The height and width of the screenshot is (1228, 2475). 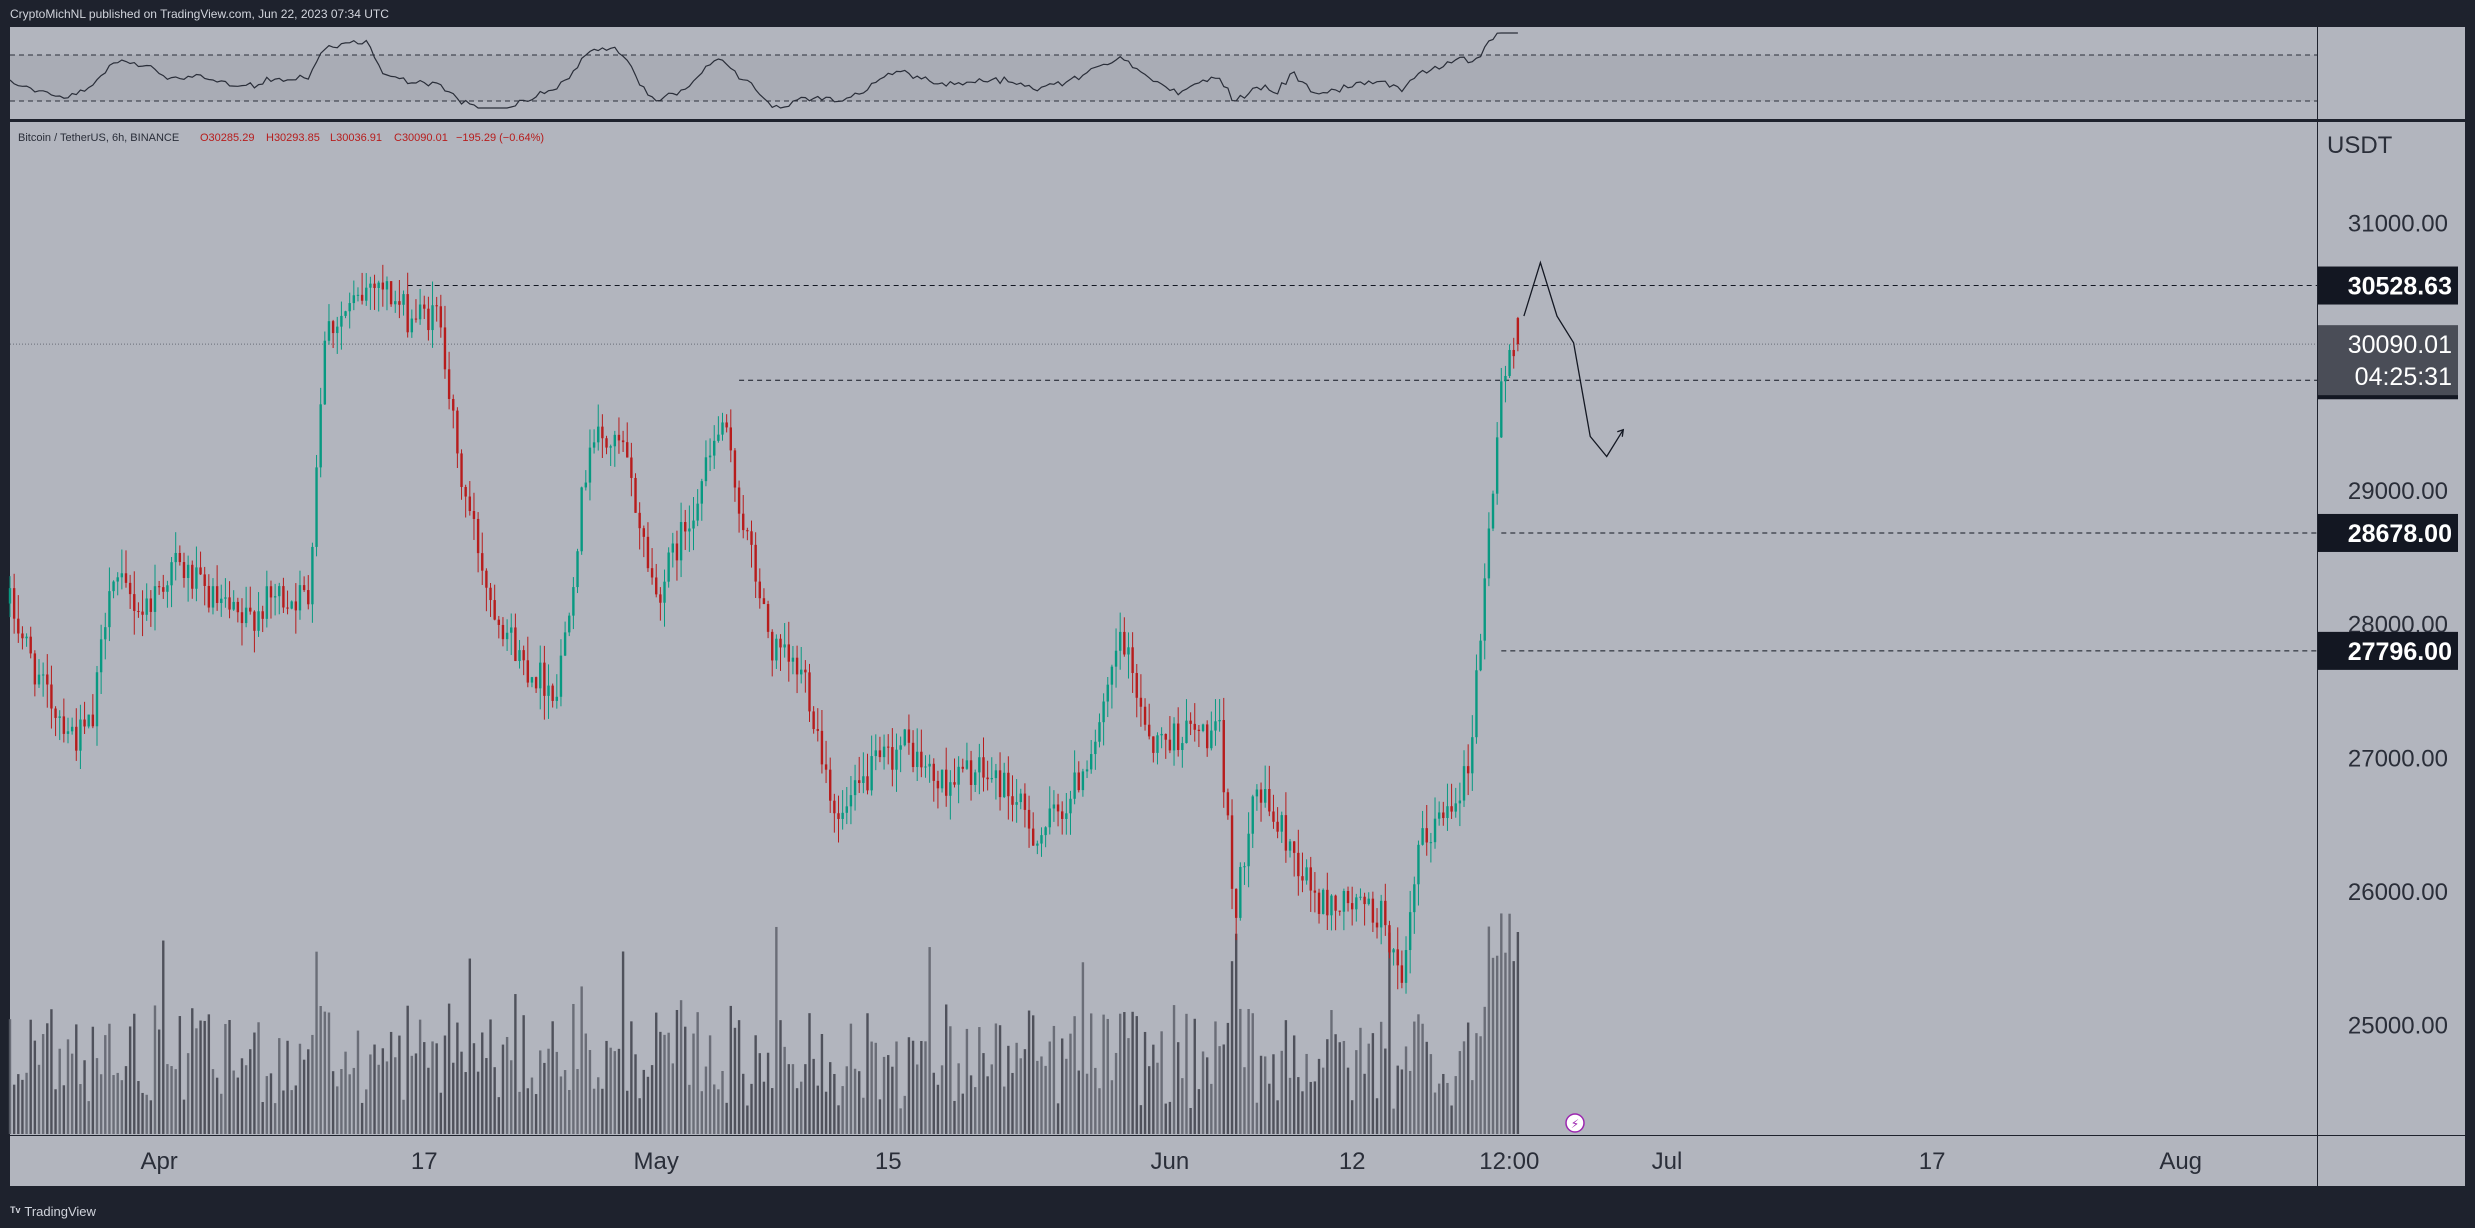 I want to click on lightning-icon, so click(x=1575, y=1123).